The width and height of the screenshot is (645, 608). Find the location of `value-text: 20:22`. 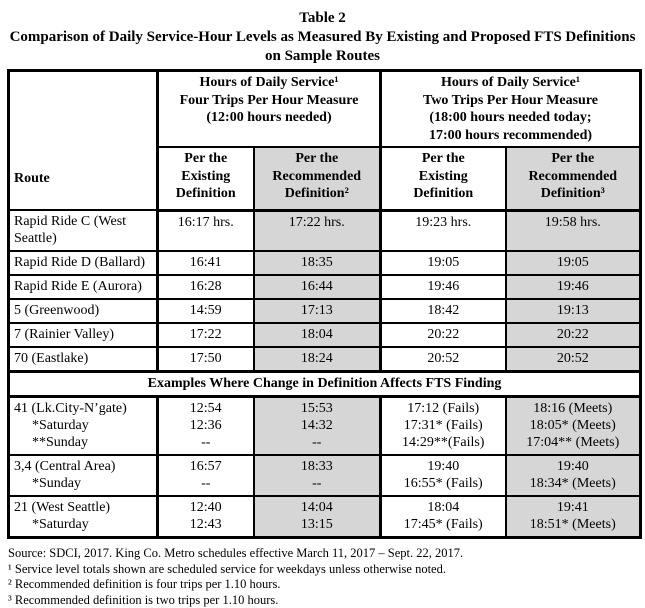

value-text: 20:22 is located at coordinates (443, 334).